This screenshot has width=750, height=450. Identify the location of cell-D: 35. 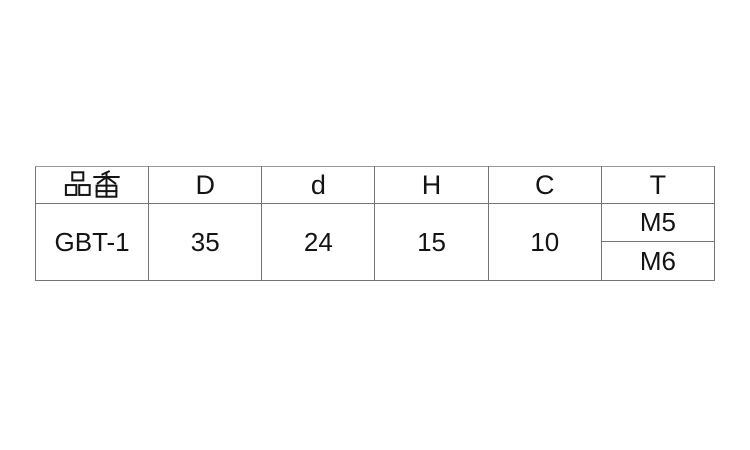
(205, 242).